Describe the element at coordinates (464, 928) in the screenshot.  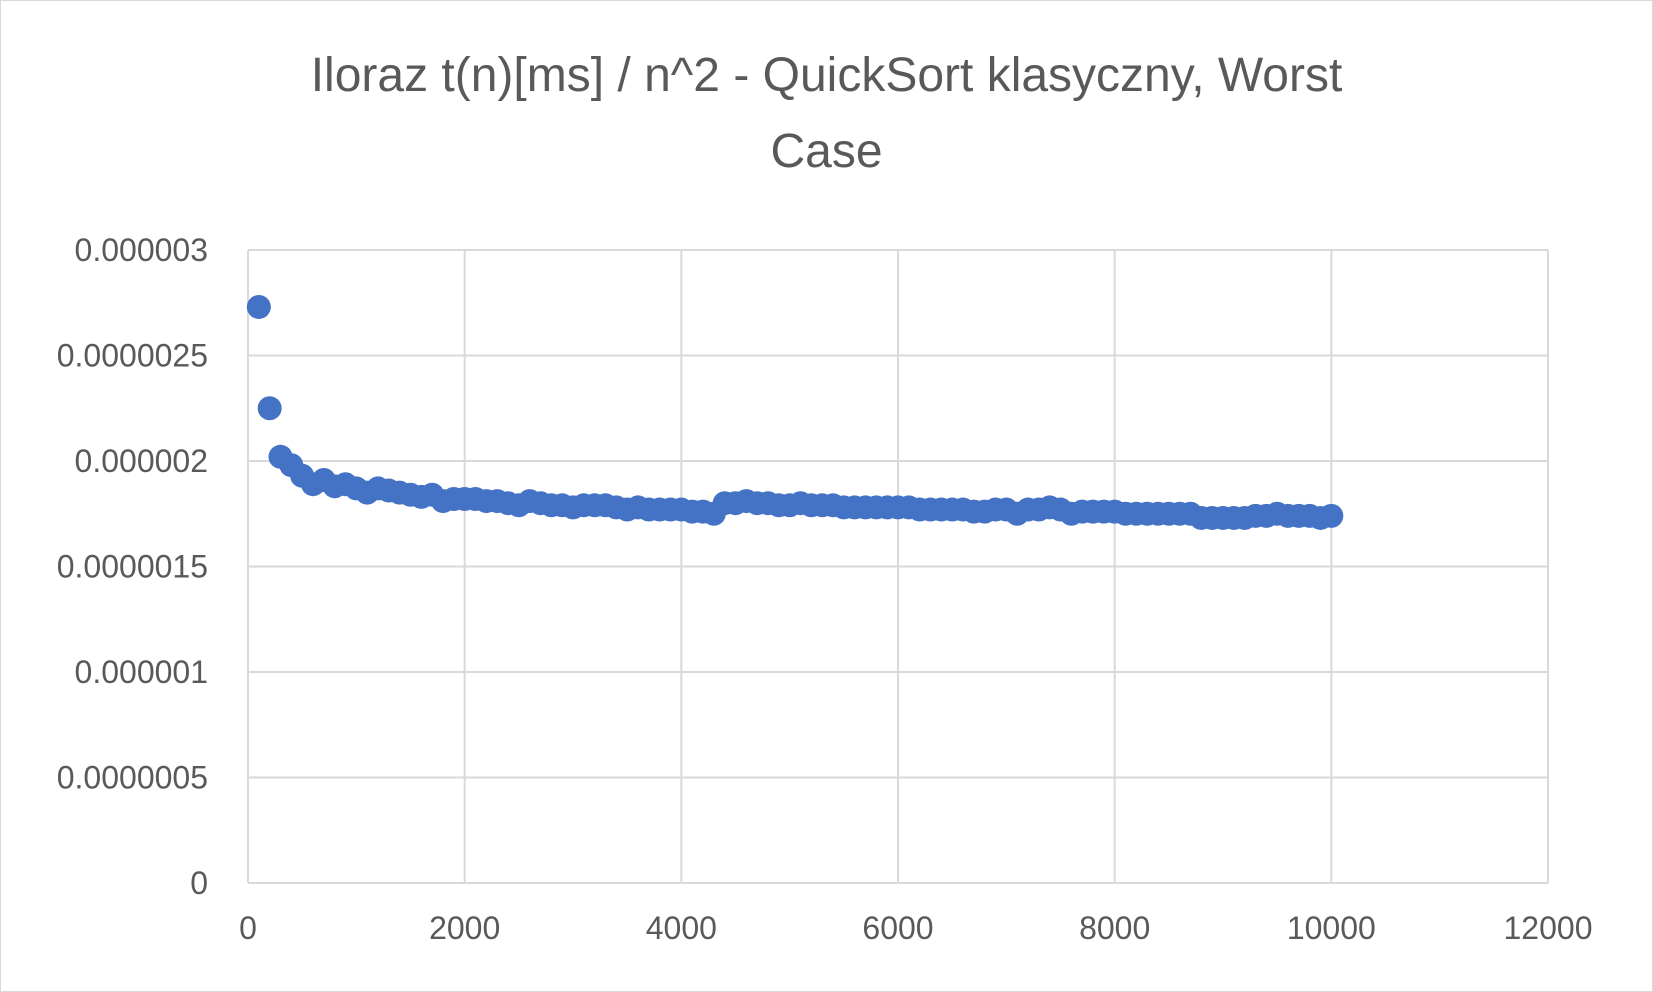
I see `x-tick-label: 2000` at that location.